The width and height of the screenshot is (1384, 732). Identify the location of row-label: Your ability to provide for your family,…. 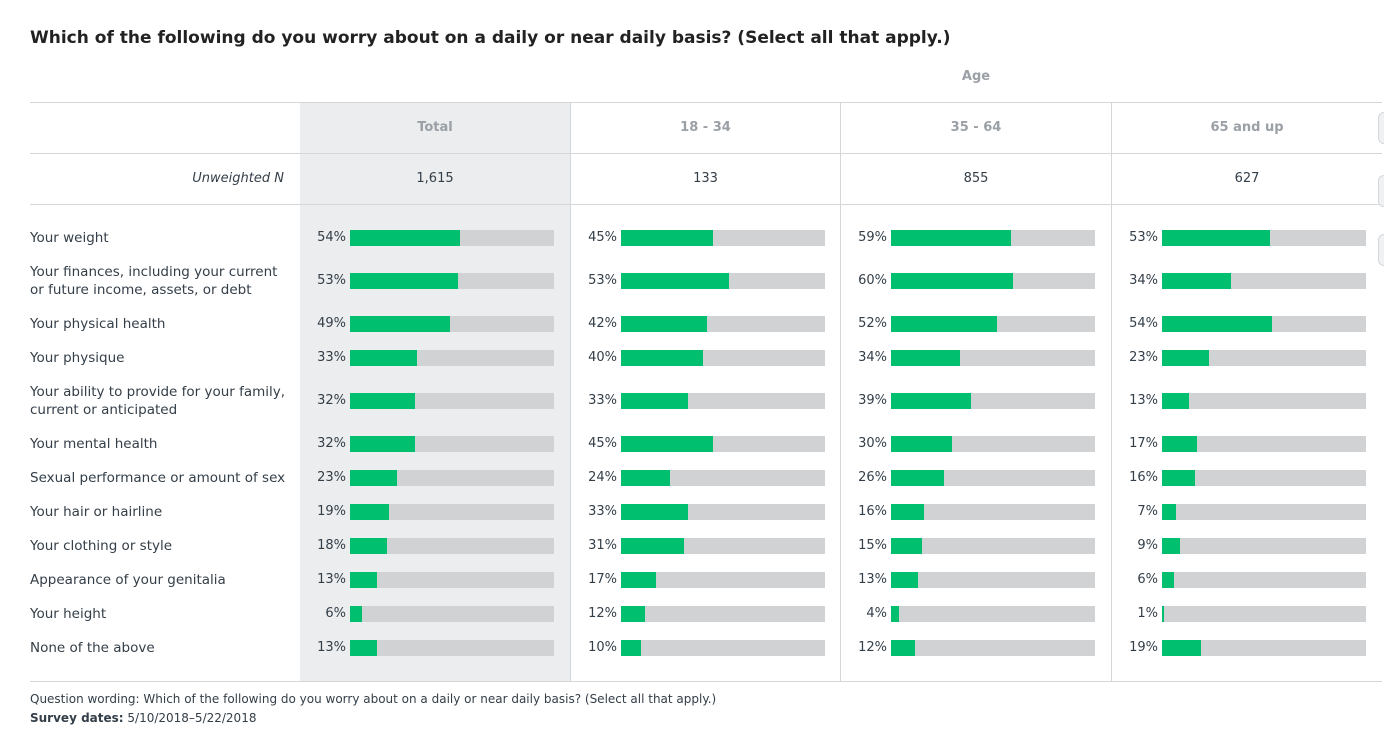
(158, 401).